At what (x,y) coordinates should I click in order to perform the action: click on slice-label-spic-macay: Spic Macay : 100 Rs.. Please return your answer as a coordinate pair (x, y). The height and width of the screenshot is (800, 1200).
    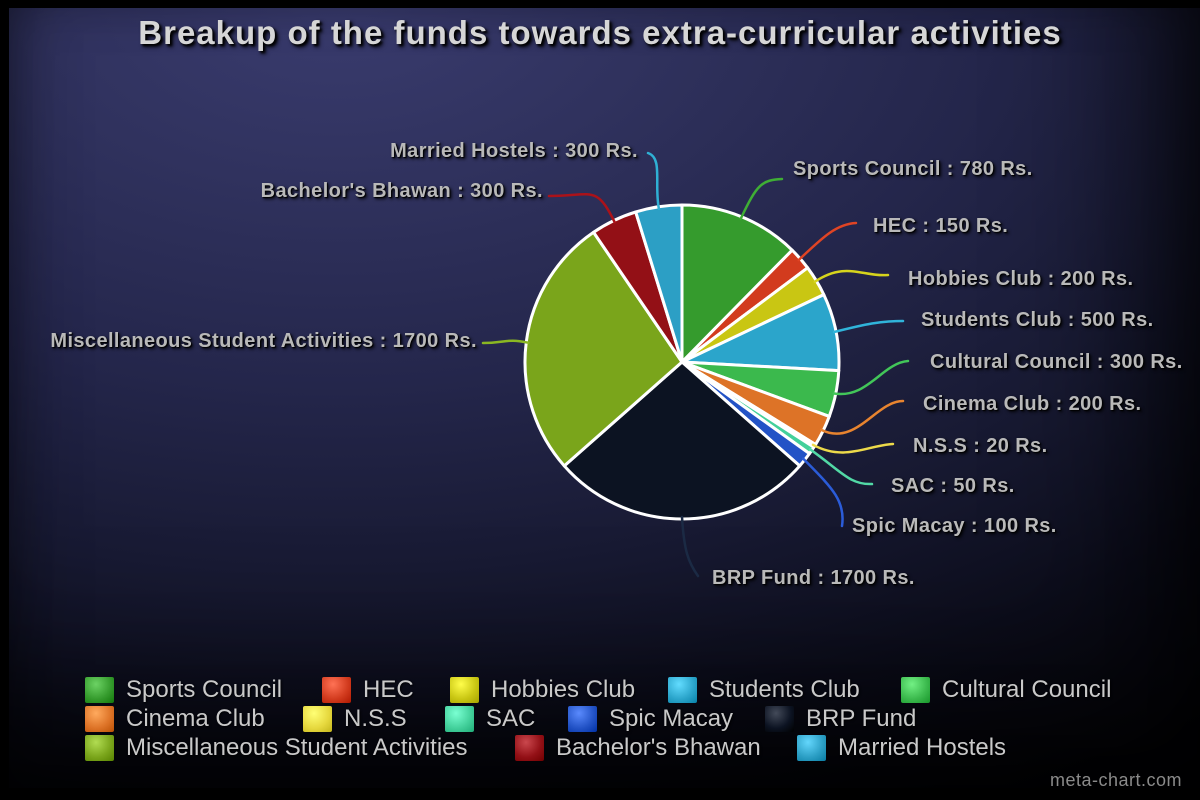
    Looking at the image, I should click on (954, 526).